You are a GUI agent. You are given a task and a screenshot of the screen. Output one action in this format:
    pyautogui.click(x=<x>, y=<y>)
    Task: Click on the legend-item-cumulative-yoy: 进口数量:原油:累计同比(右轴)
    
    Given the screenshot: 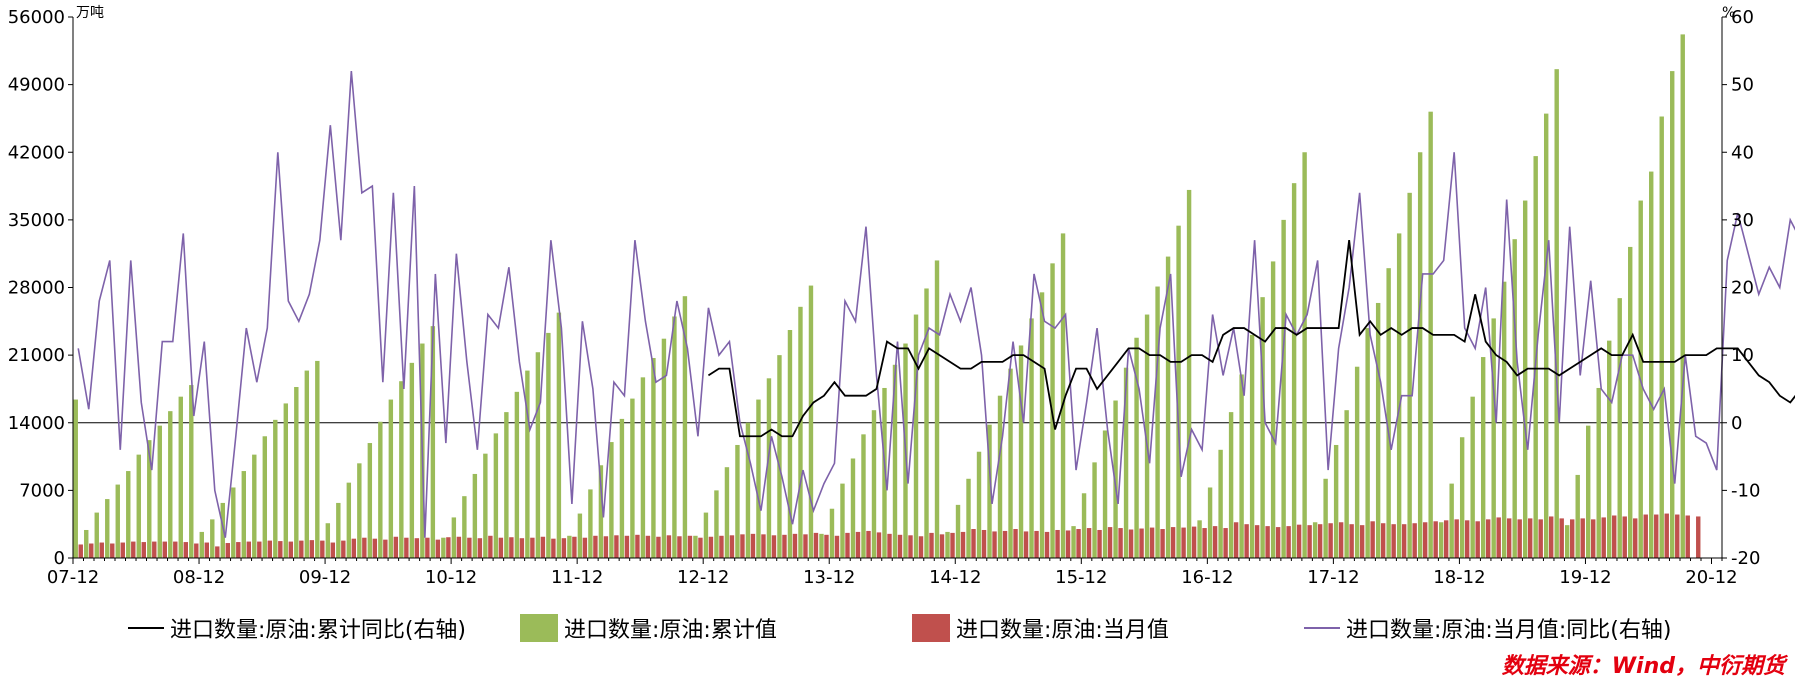 What is the action you would take?
    pyautogui.click(x=297, y=628)
    